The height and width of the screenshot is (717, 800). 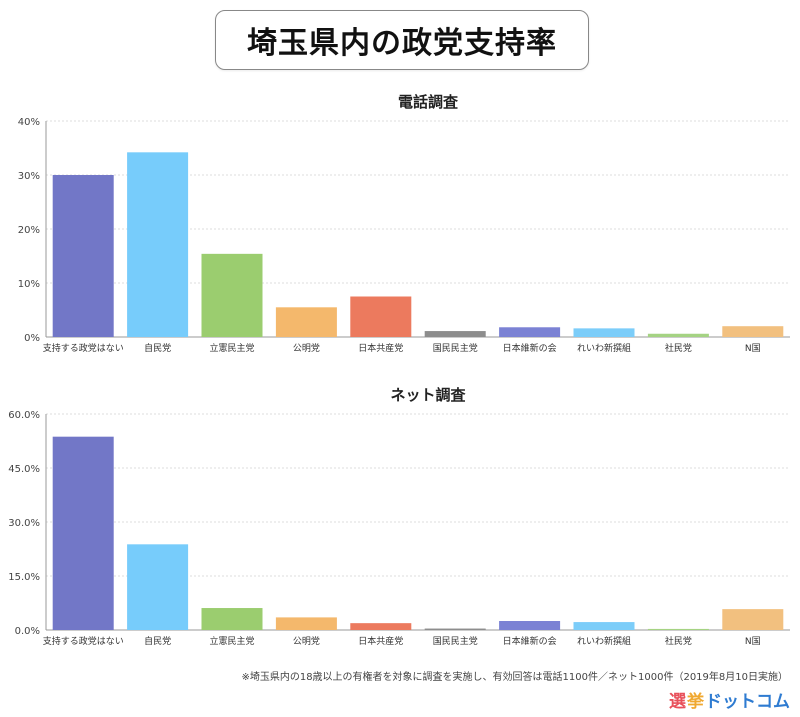 What do you see at coordinates (24, 469) in the screenshot?
I see `y-tick-label: 45.0%` at bounding box center [24, 469].